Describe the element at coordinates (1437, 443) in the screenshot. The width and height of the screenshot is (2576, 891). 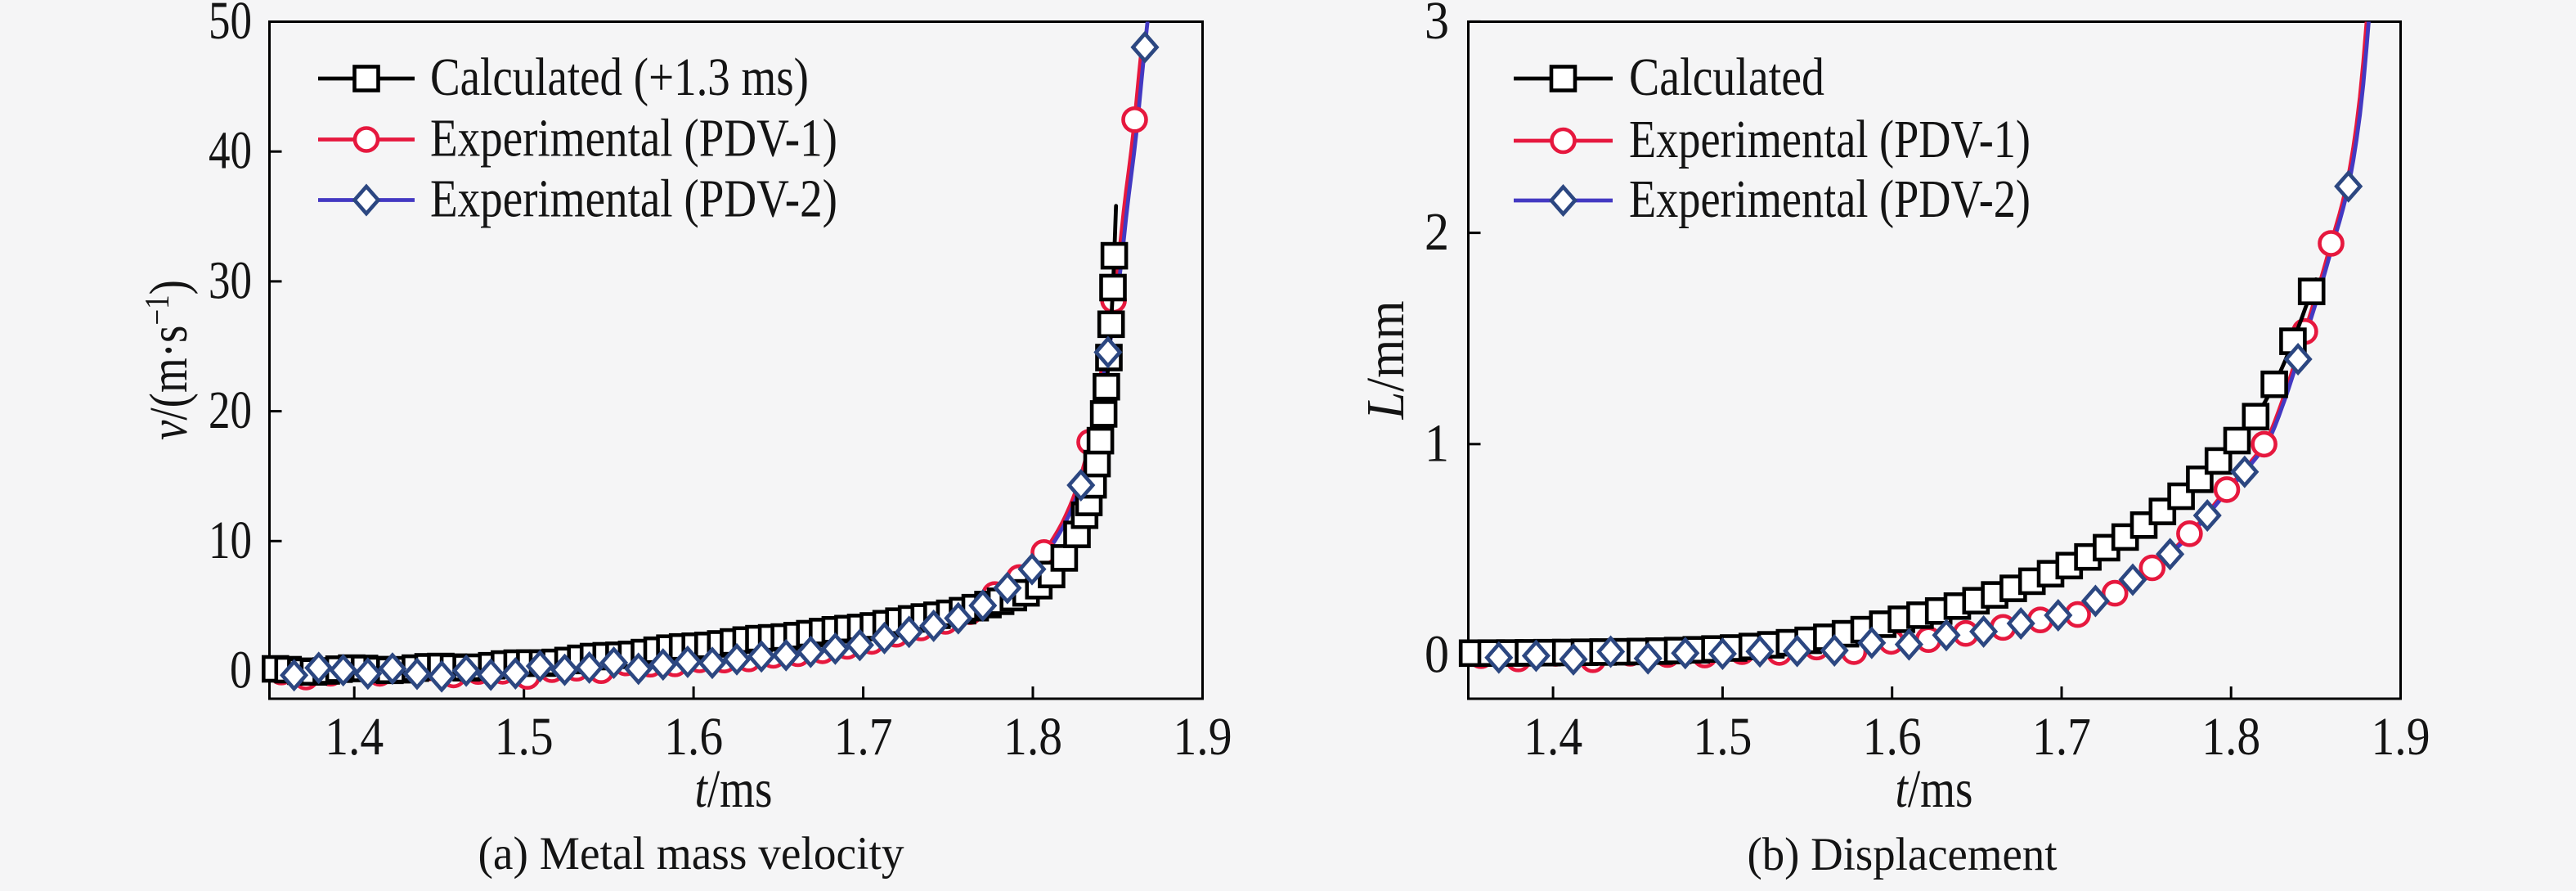
I see `svg-text: 1` at that location.